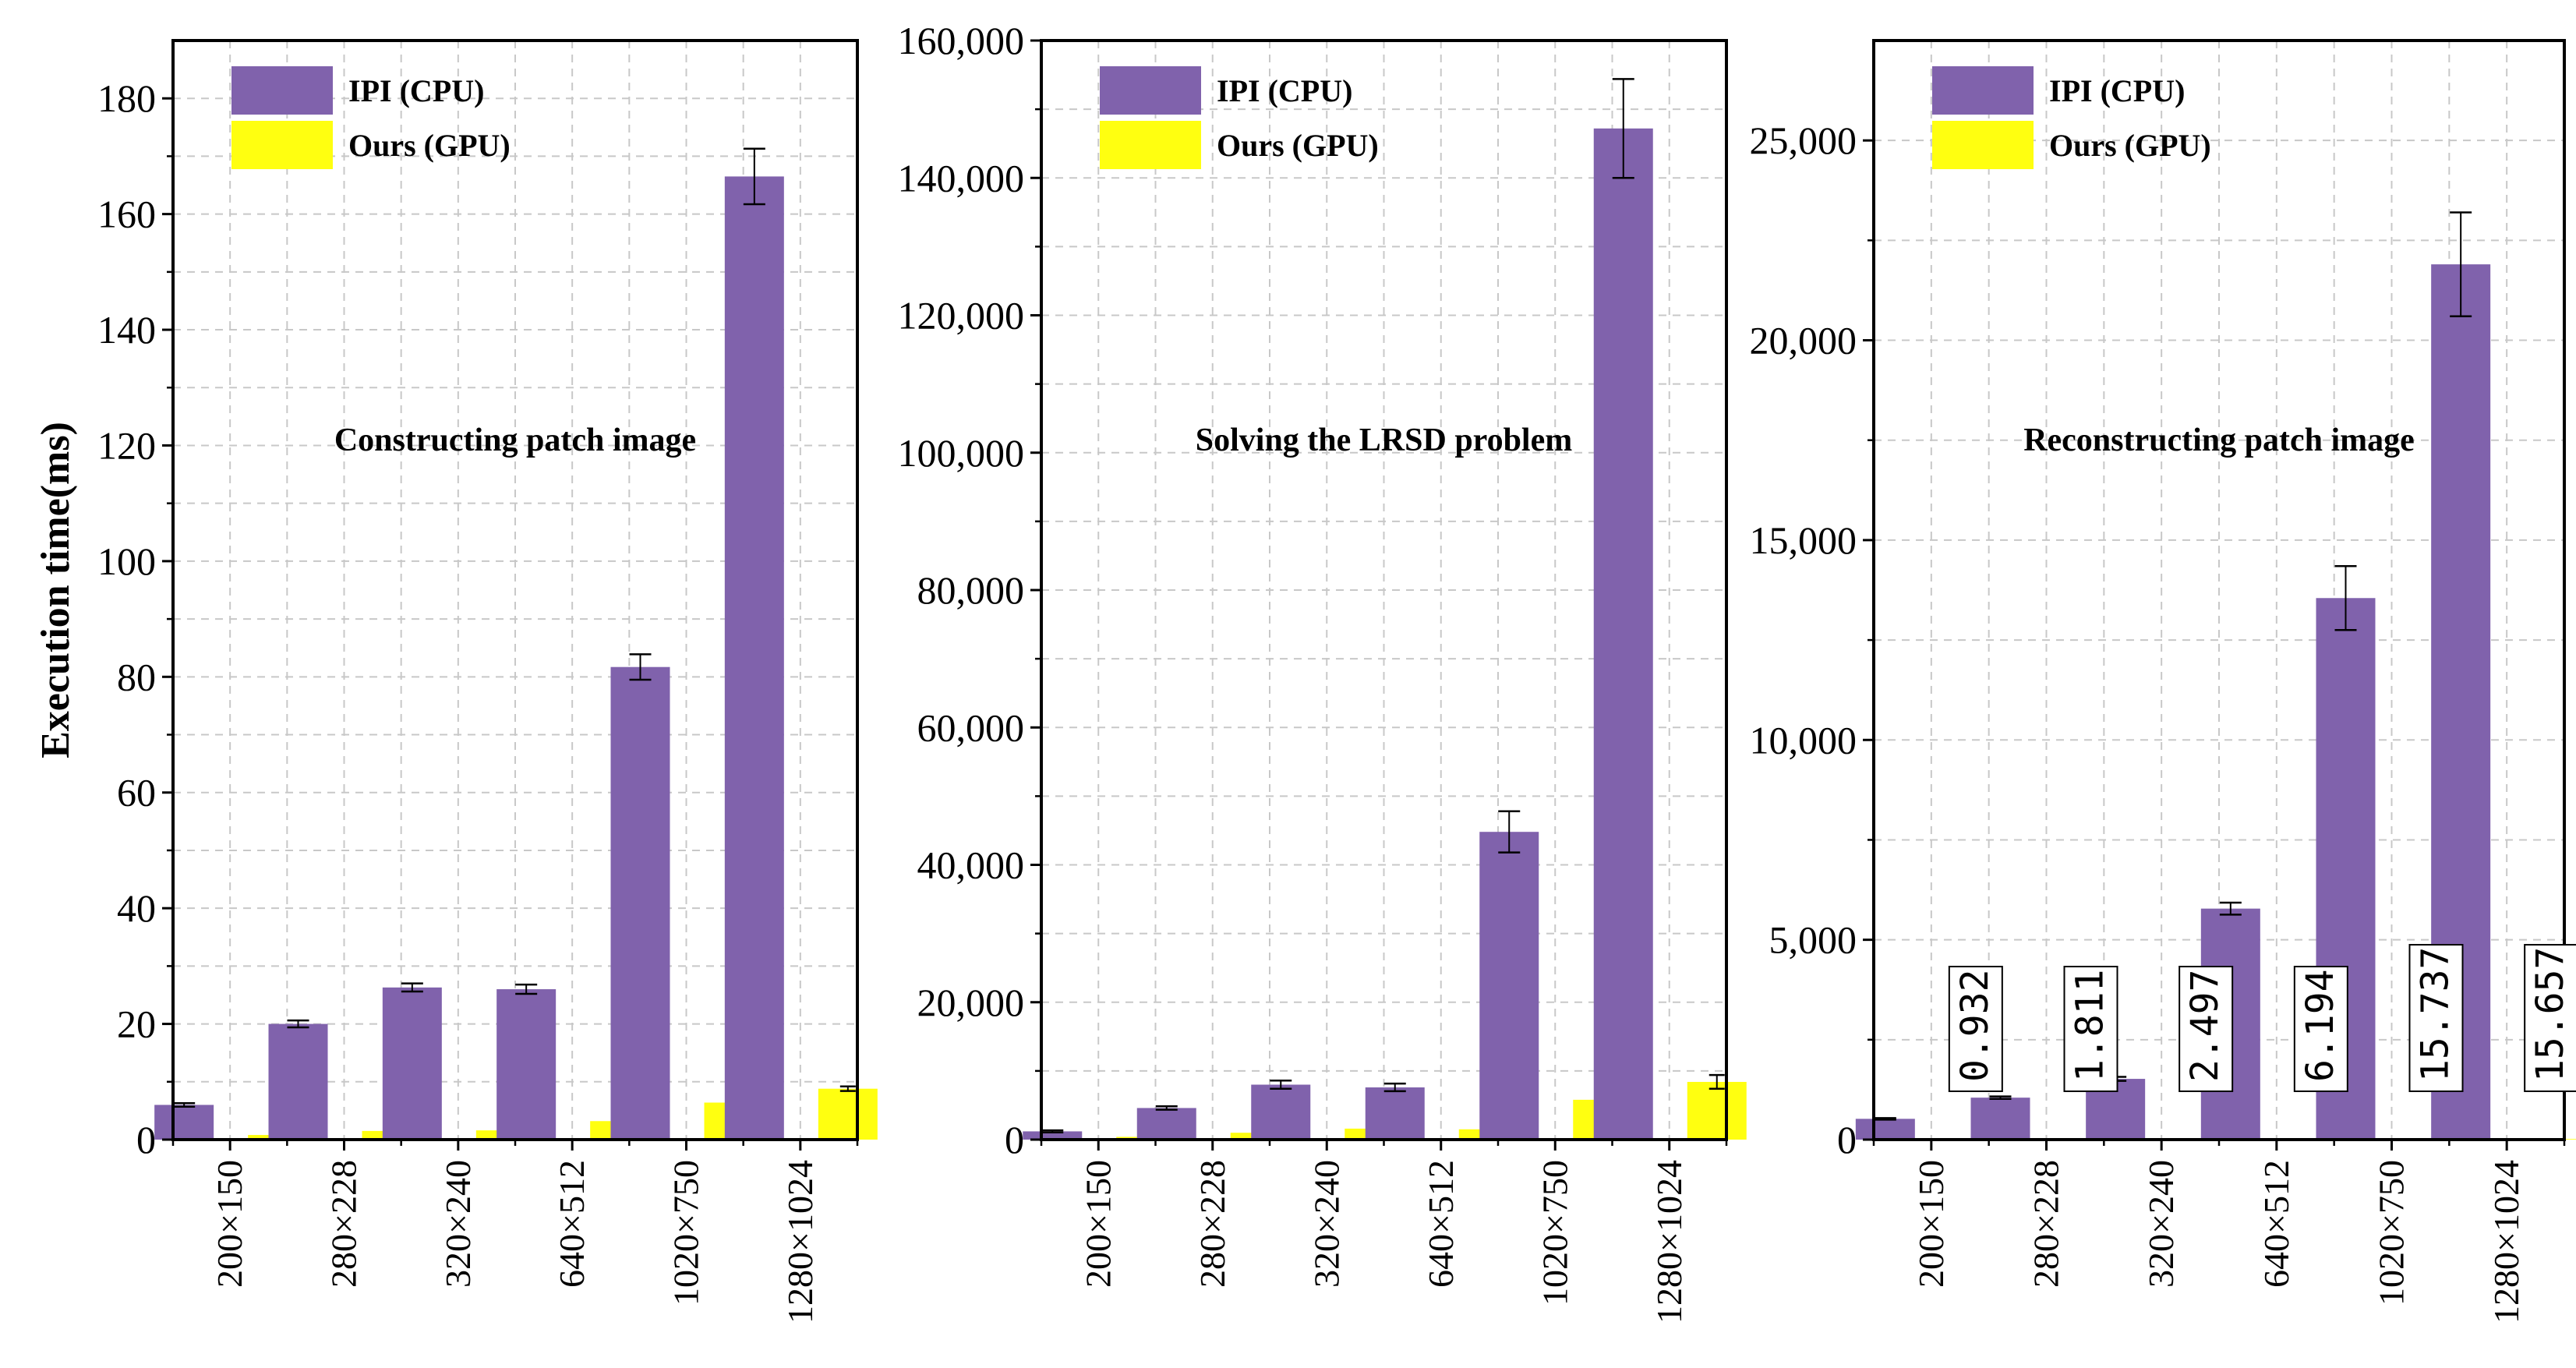 The image size is (2576, 1368). What do you see at coordinates (136, 793) in the screenshot?
I see `y-tick-label: 60` at bounding box center [136, 793].